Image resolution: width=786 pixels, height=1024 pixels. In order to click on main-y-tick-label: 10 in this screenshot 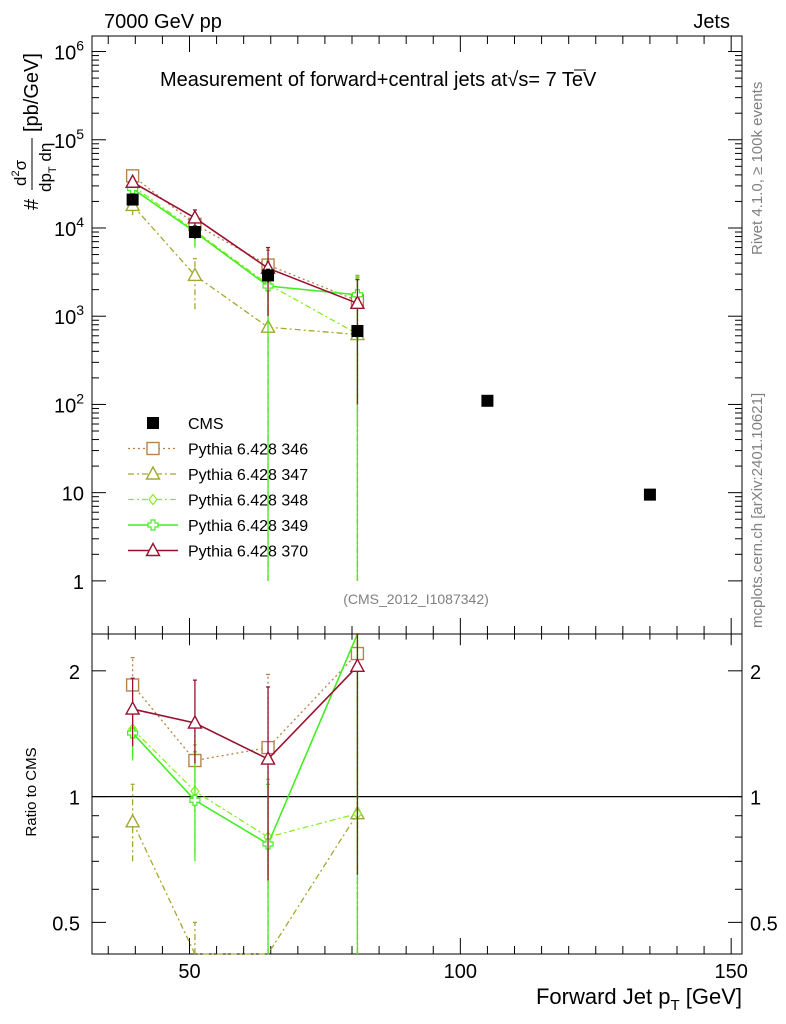, I will do `click(73, 495)`.